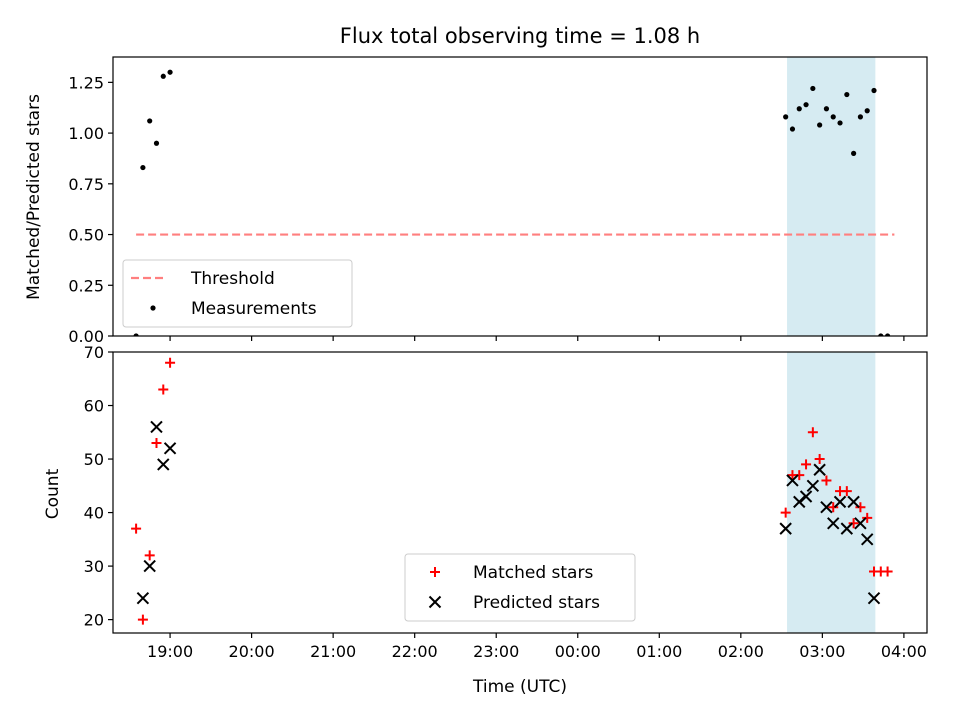  I want to click on legend: Threshold Measurements, so click(237, 293).